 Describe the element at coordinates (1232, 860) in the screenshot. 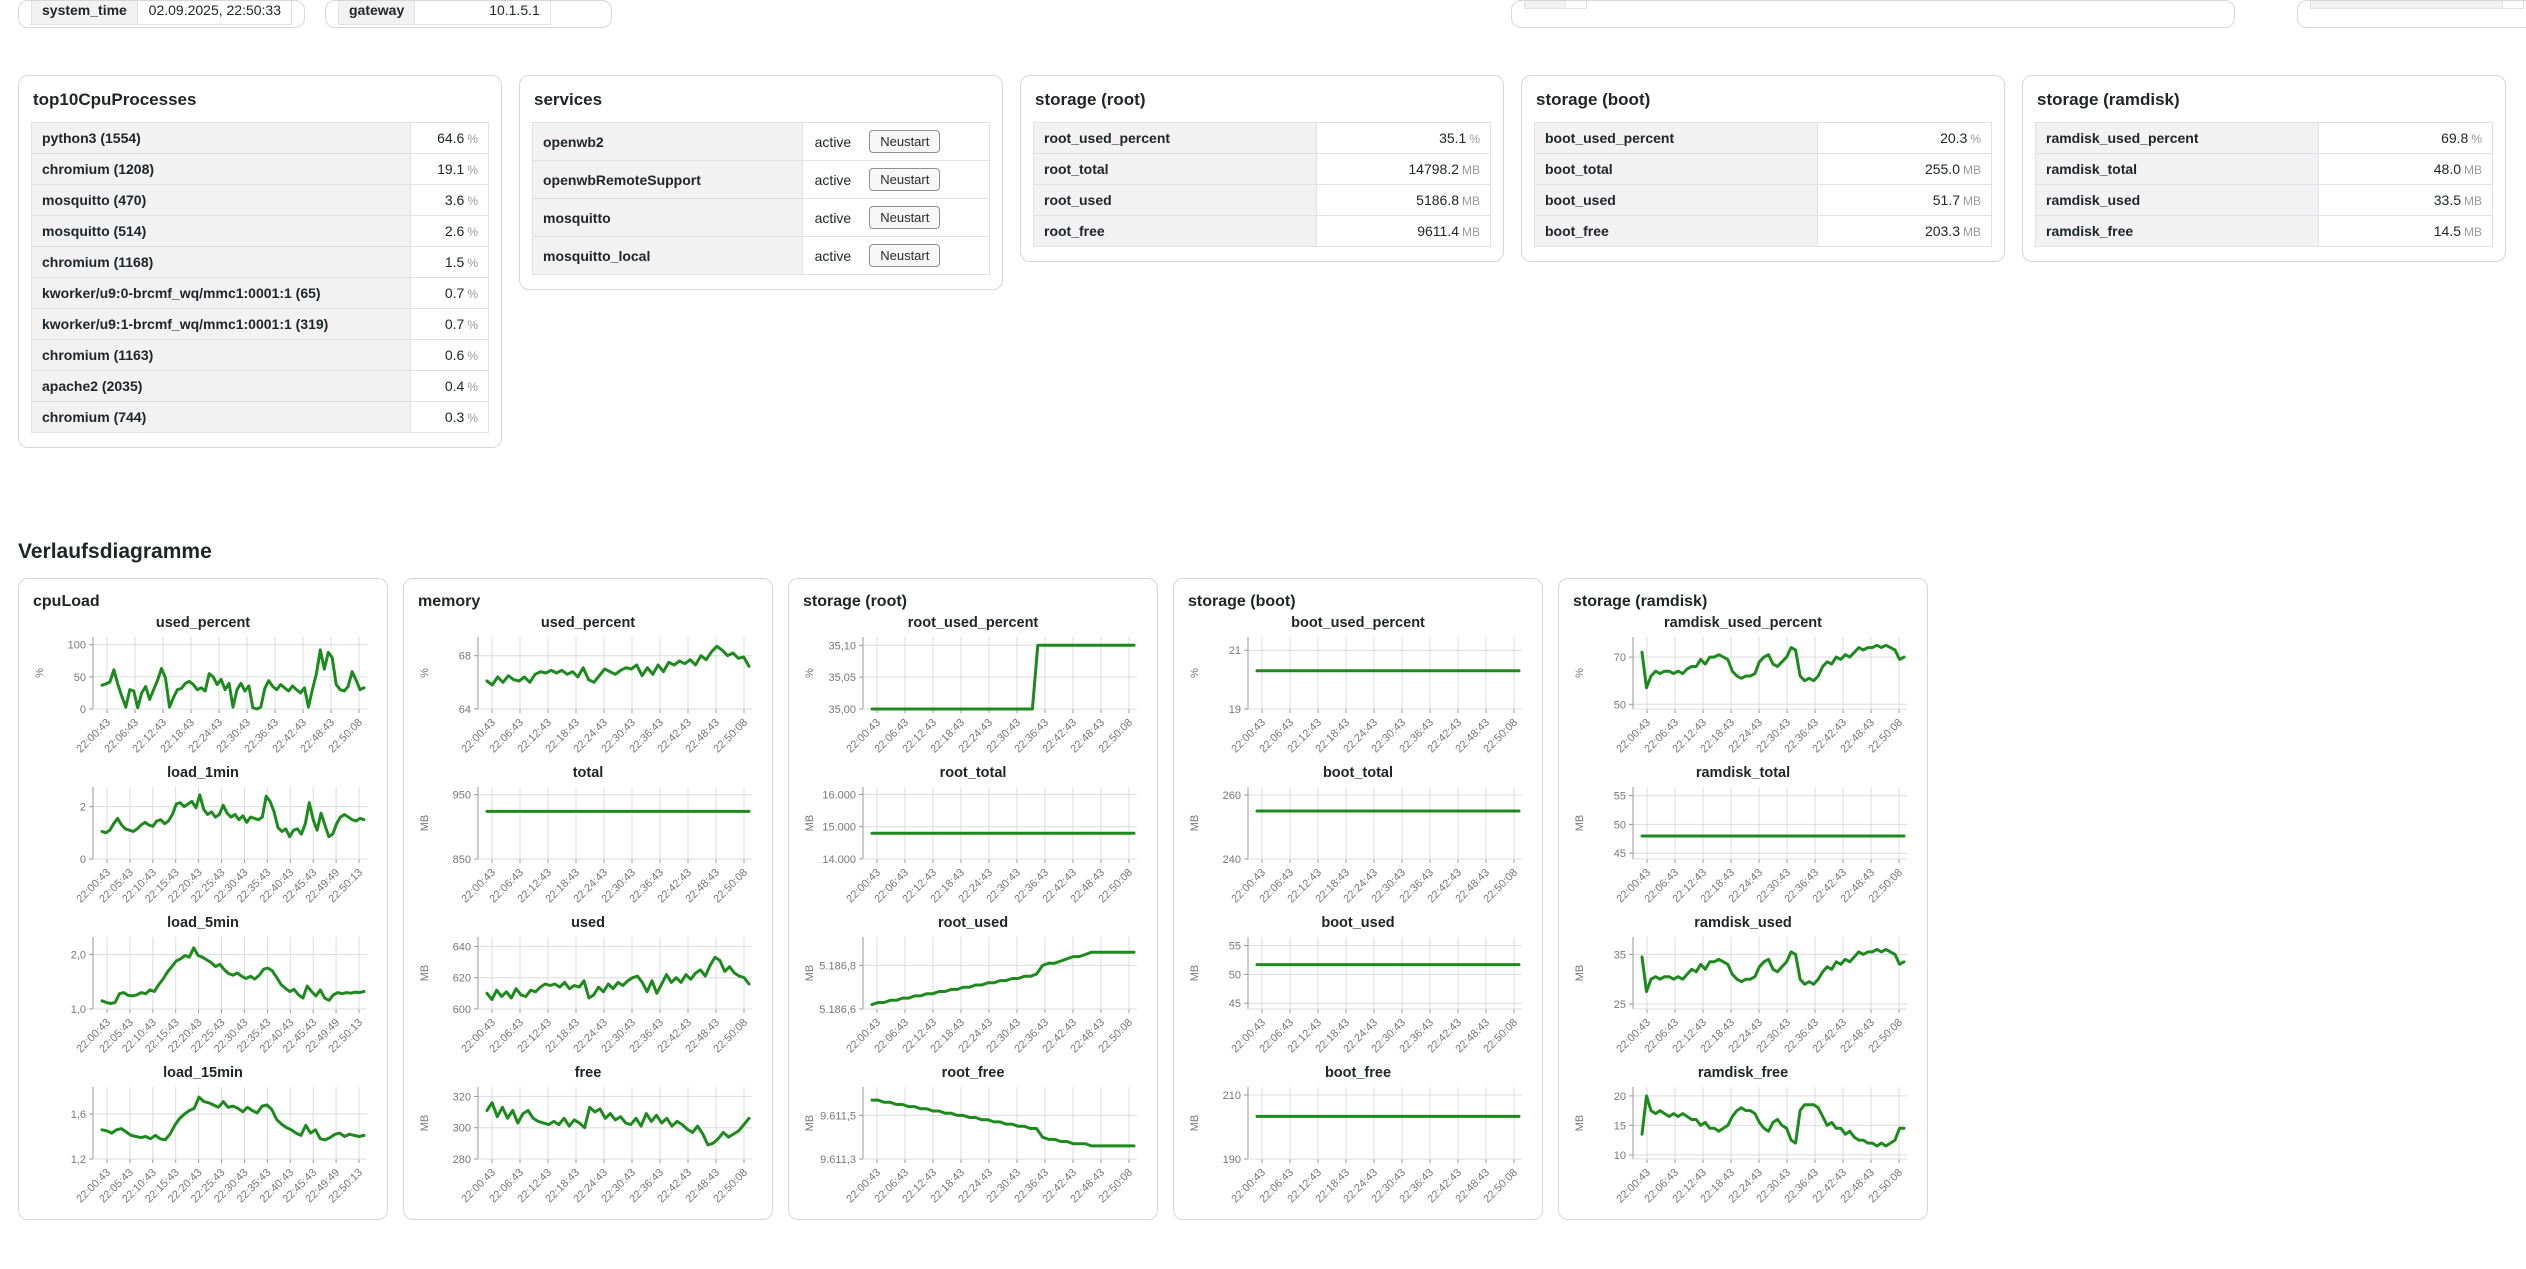

I see `svg-text: 240` at that location.